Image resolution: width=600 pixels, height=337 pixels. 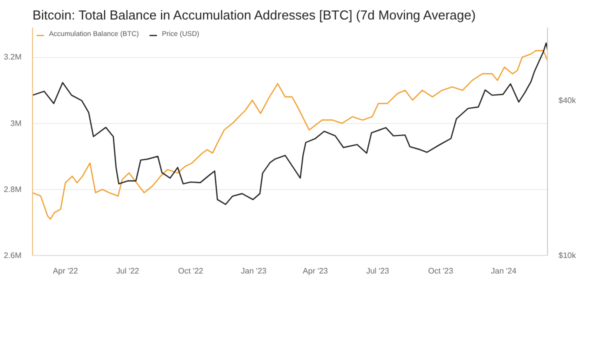 What do you see at coordinates (315, 271) in the screenshot?
I see `x-tick-label: Apr '23` at bounding box center [315, 271].